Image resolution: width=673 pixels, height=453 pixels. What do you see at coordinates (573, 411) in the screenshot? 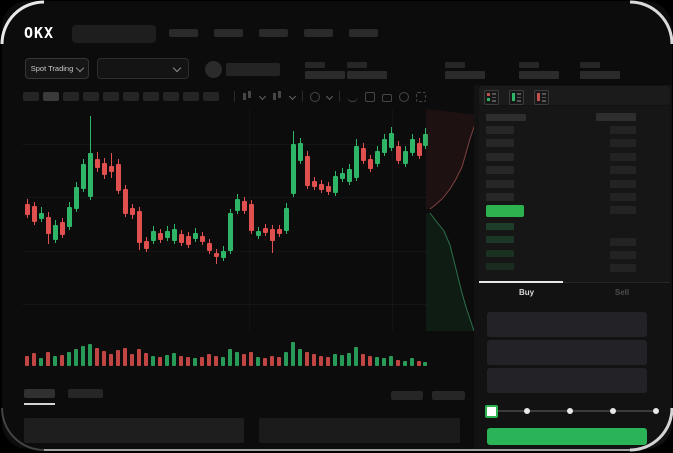
I see `amount-slider-track` at bounding box center [573, 411].